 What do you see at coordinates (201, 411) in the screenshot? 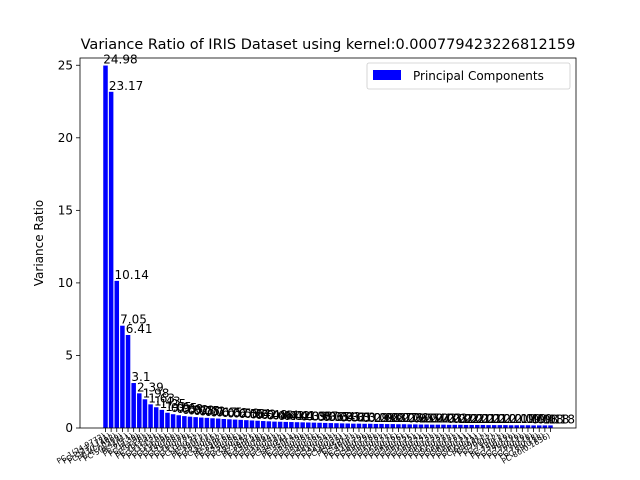
I see `data-label-16: 0.78` at bounding box center [201, 411].